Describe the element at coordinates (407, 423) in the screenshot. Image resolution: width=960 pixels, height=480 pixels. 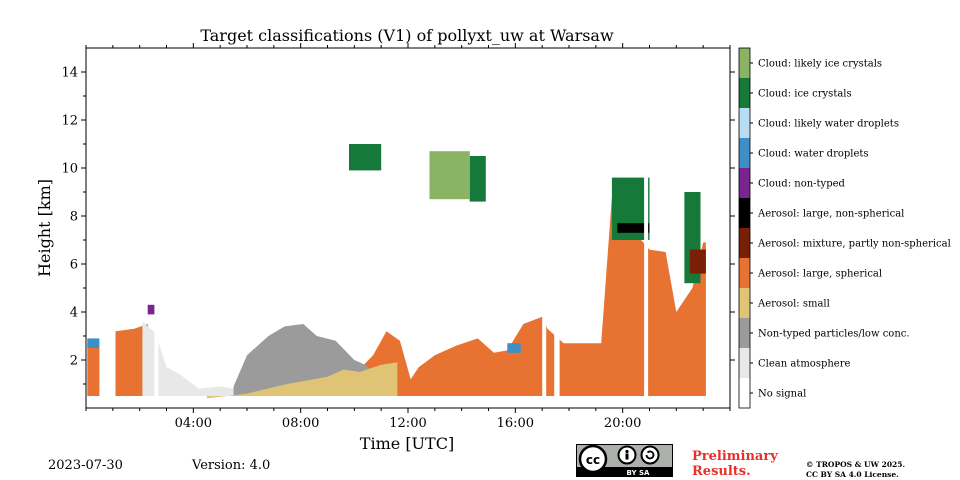
I see `x-tick-label: 12:00` at that location.